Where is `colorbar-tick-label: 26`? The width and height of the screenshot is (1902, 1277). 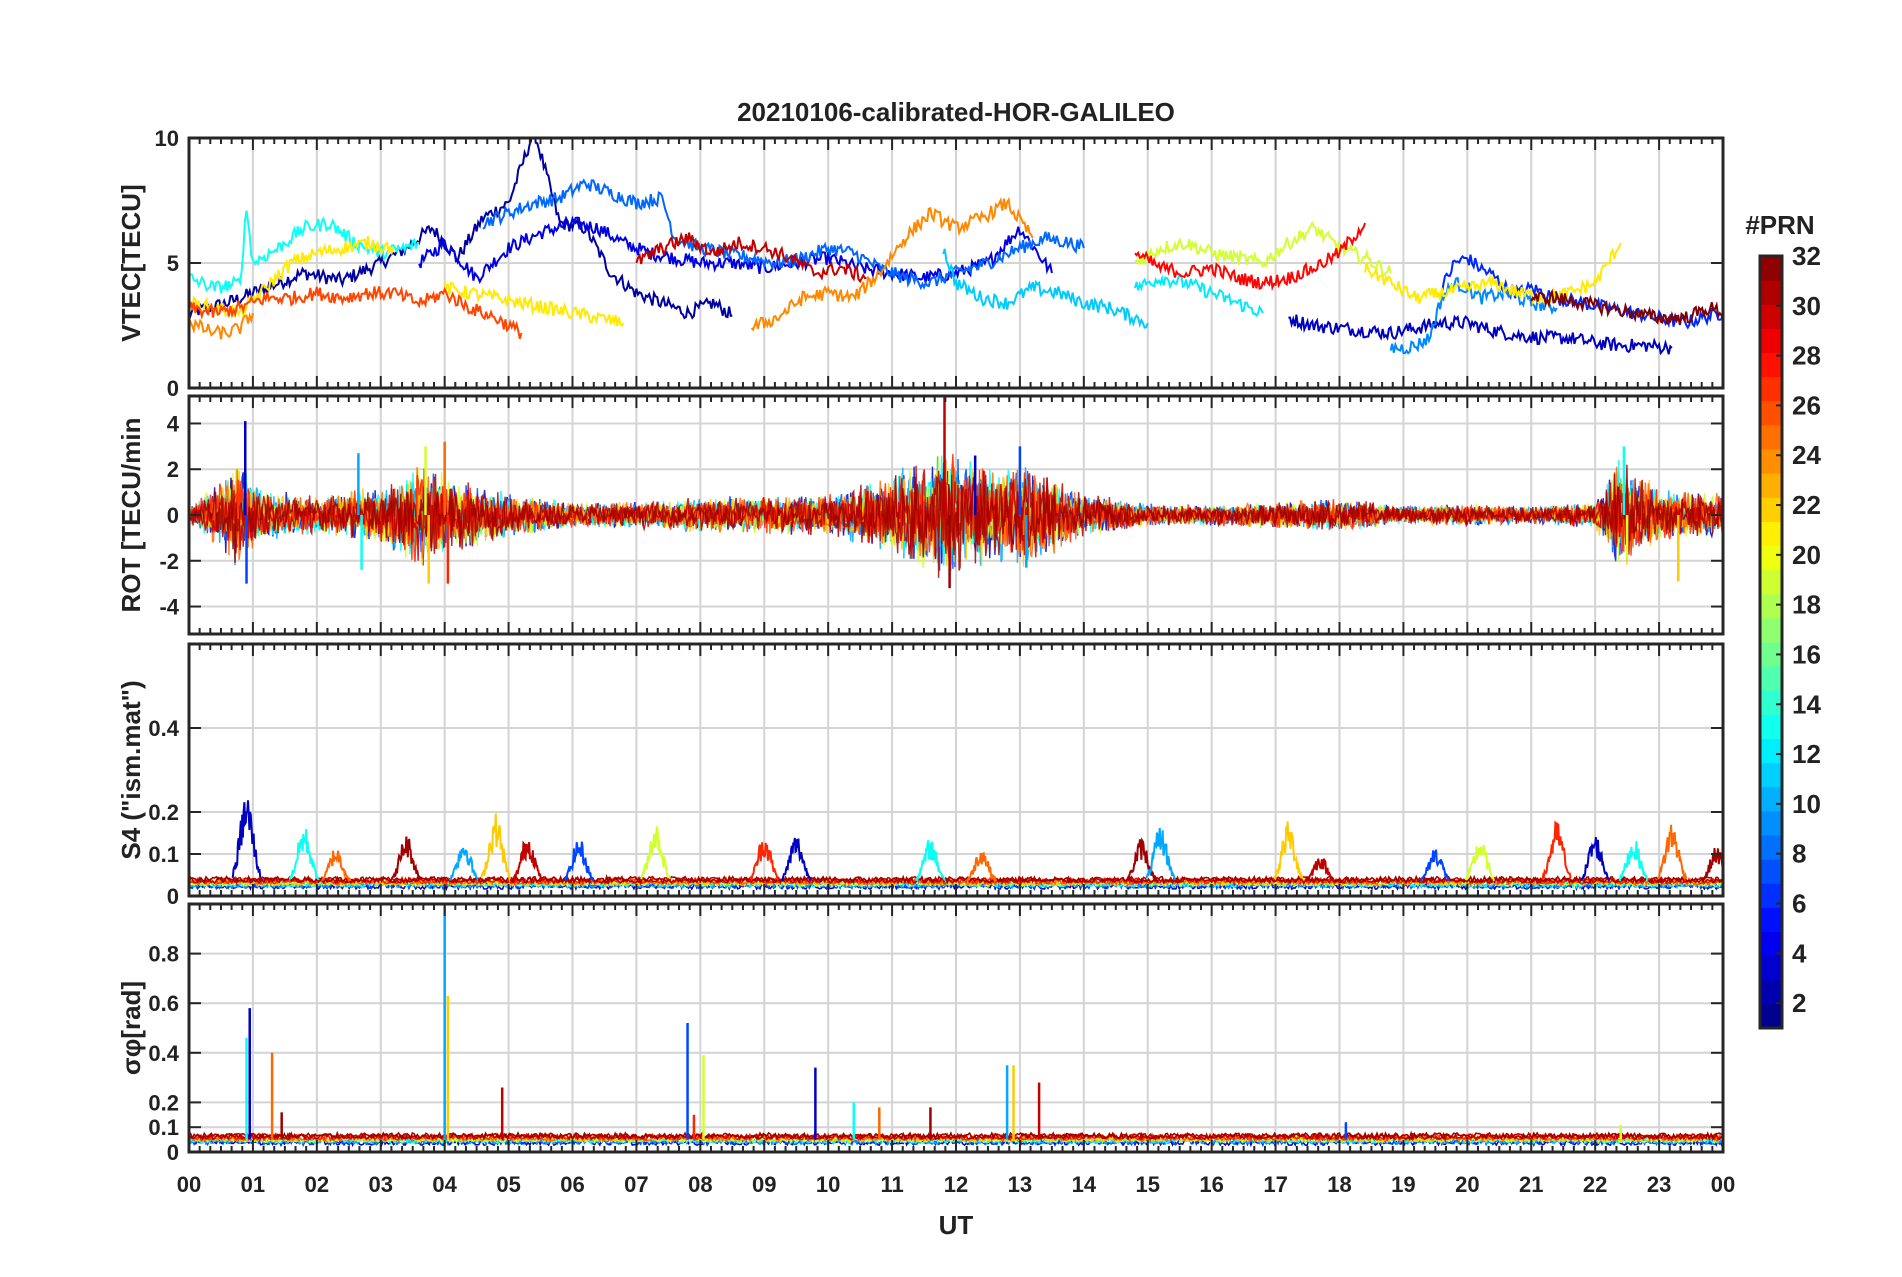
colorbar-tick-label: 26 is located at coordinates (1806, 405).